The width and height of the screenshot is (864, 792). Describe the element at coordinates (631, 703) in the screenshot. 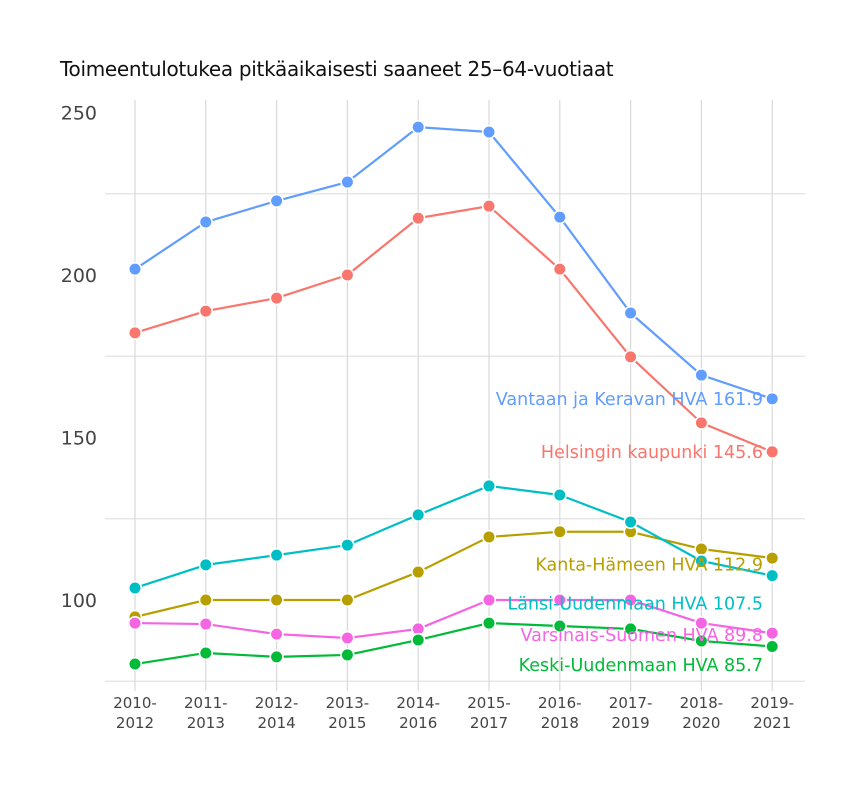

I see `x-tick-label: 2017-` at that location.